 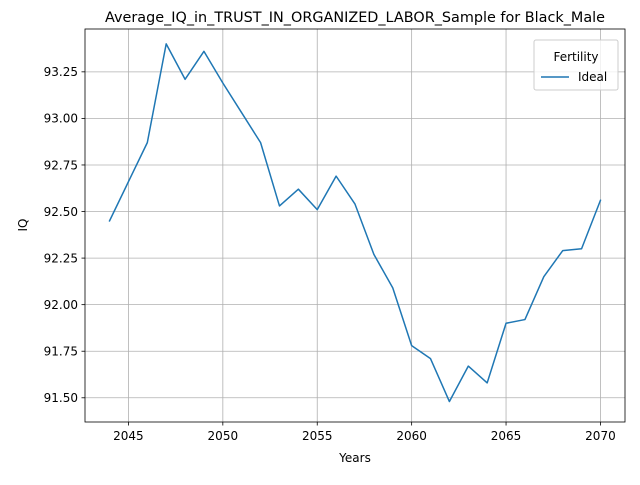 I want to click on y-tick-label: 91.50, so click(x=61, y=398).